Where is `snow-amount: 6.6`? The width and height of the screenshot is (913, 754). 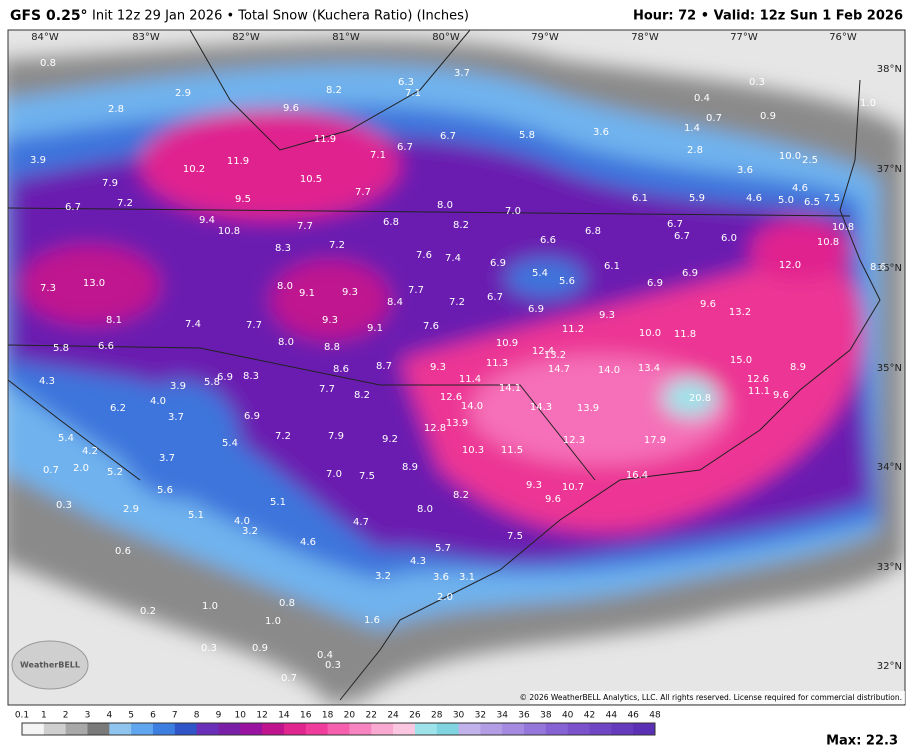 snow-amount: 6.6 is located at coordinates (548, 240).